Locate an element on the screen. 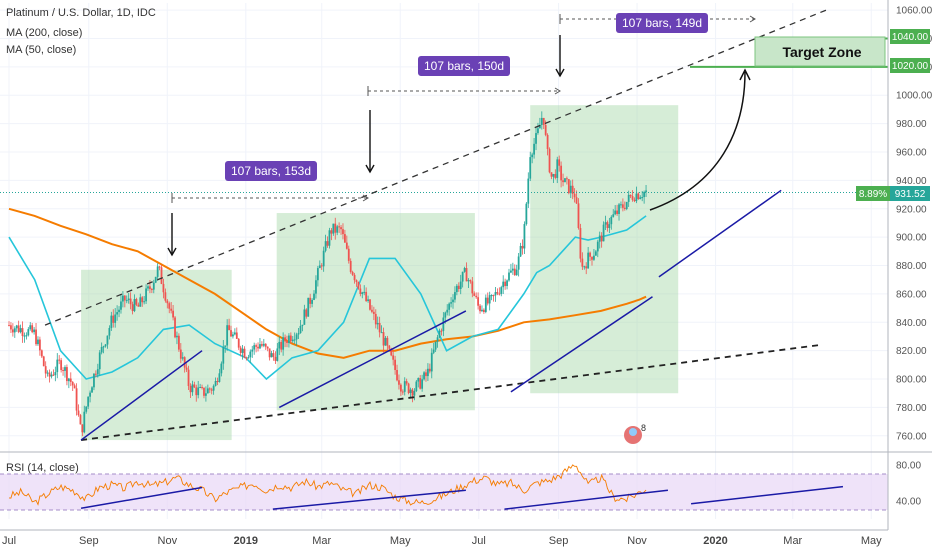 The width and height of the screenshot is (932, 555). level-low-tag: 1020.00 is located at coordinates (910, 65).